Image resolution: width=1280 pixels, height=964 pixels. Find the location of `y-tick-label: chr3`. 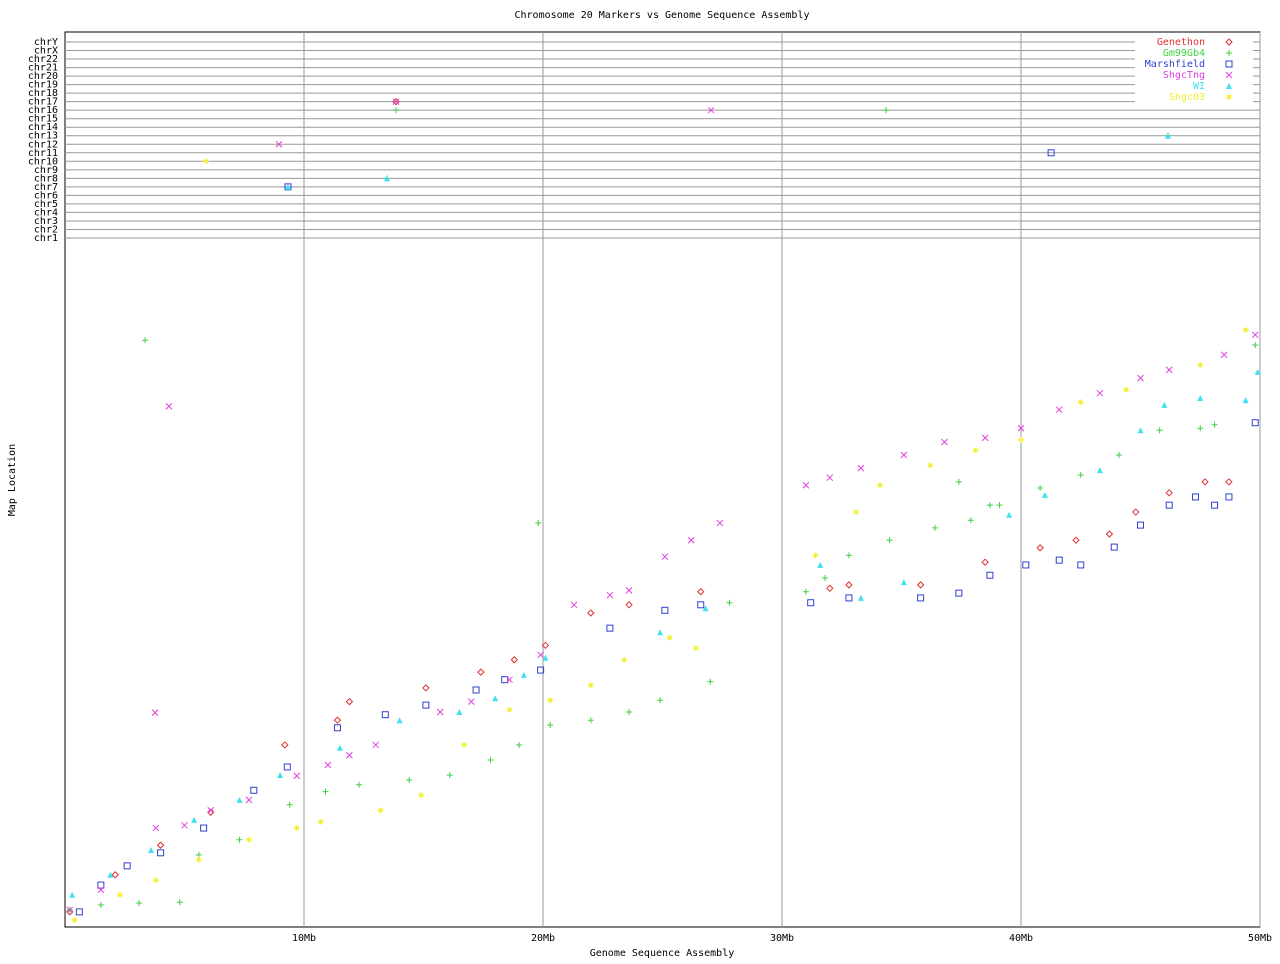

y-tick-label: chr3 is located at coordinates (46, 221).